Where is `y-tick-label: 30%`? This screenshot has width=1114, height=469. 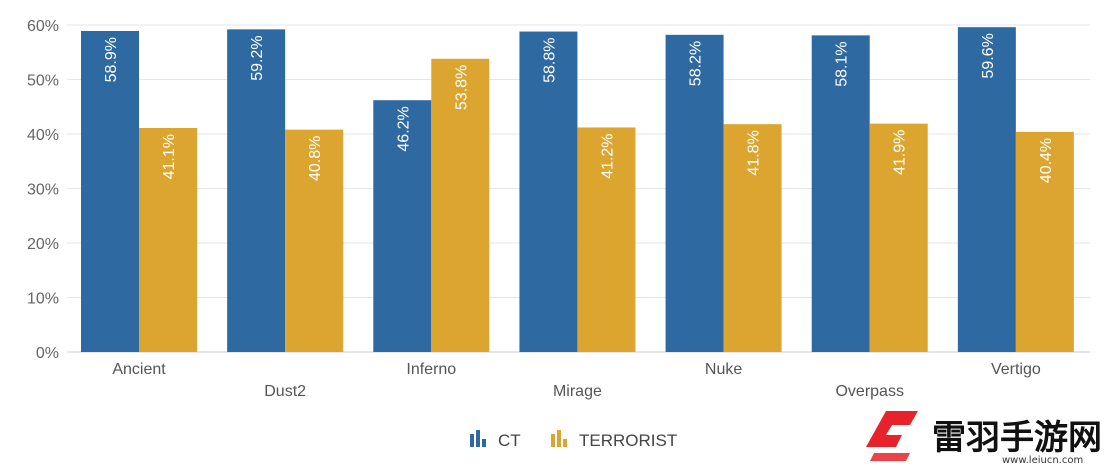
y-tick-label: 30% is located at coordinates (43, 190).